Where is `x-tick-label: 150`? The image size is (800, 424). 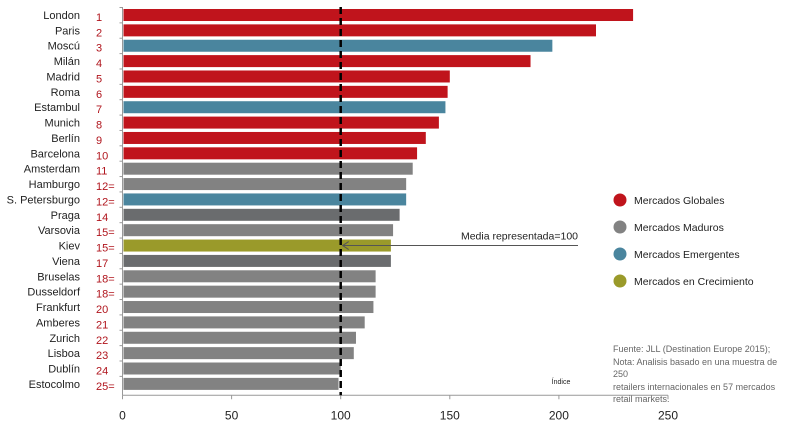 x-tick-label: 150 is located at coordinates (450, 415).